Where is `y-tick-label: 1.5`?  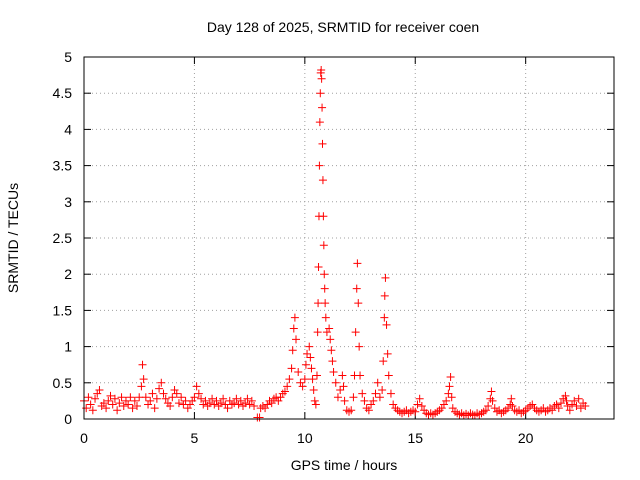
y-tick-label: 1.5 is located at coordinates (63, 310).